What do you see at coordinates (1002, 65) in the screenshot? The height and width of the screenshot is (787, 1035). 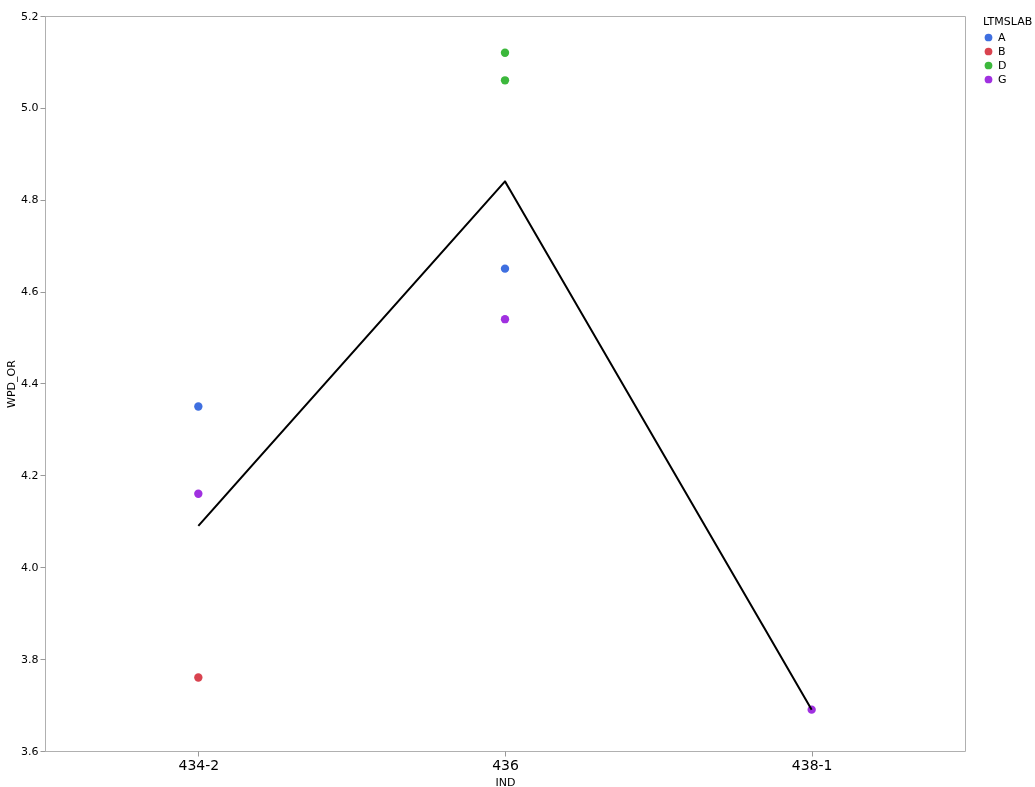 I see `legend-label: D` at bounding box center [1002, 65].